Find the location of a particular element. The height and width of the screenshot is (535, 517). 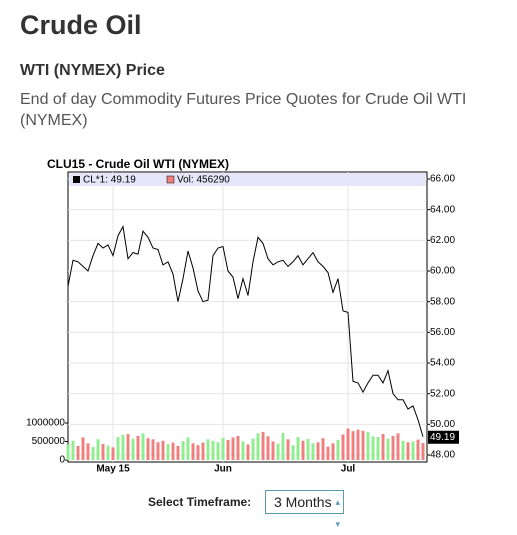

spinner-icon: ▴ ▾ is located at coordinates (337, 513).